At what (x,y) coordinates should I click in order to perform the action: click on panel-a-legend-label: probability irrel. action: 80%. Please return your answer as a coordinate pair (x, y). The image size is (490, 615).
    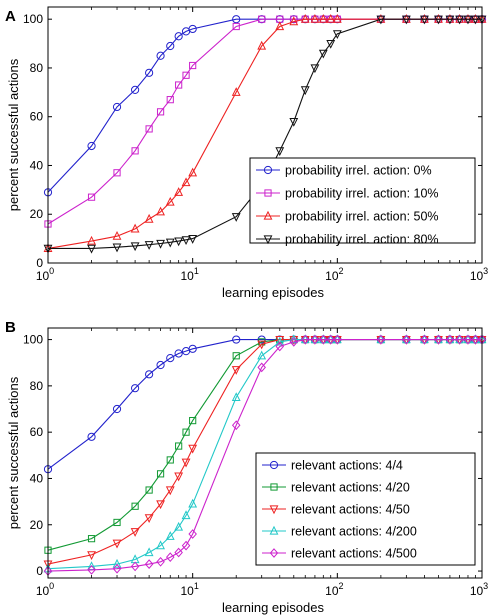
    Looking at the image, I should click on (362, 240).